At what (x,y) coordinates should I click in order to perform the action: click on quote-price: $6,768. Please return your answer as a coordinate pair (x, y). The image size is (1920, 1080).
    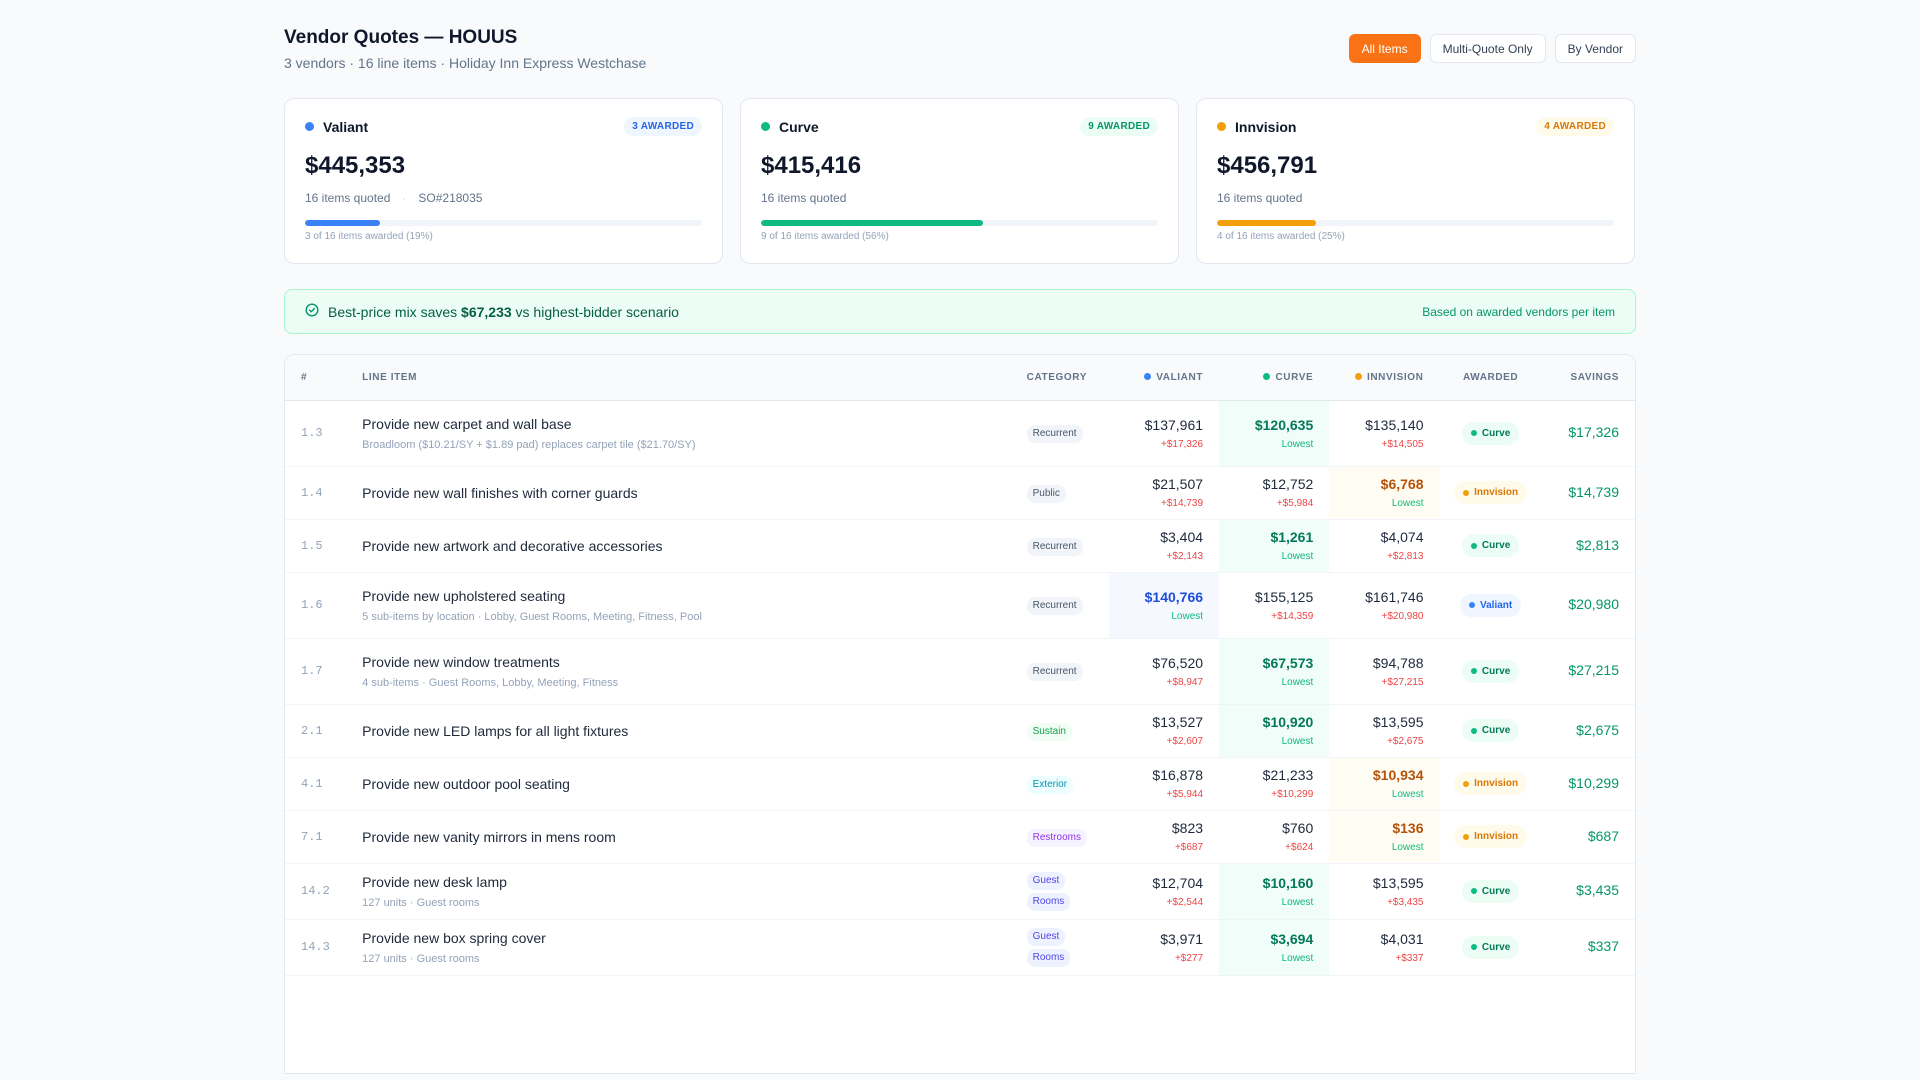
    Looking at the image, I should click on (1402, 484).